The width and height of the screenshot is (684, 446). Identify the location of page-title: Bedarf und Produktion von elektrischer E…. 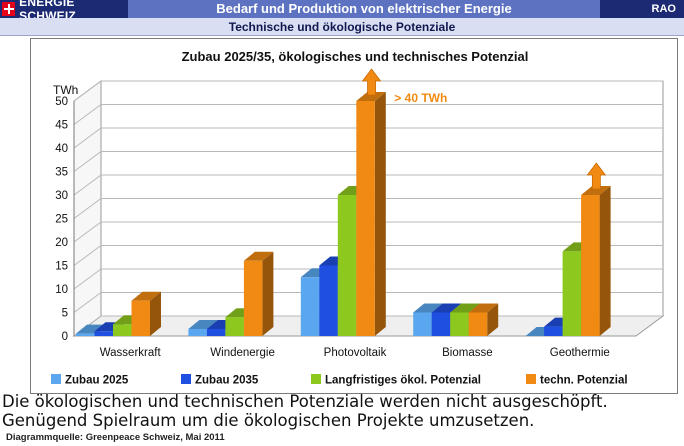
(364, 9).